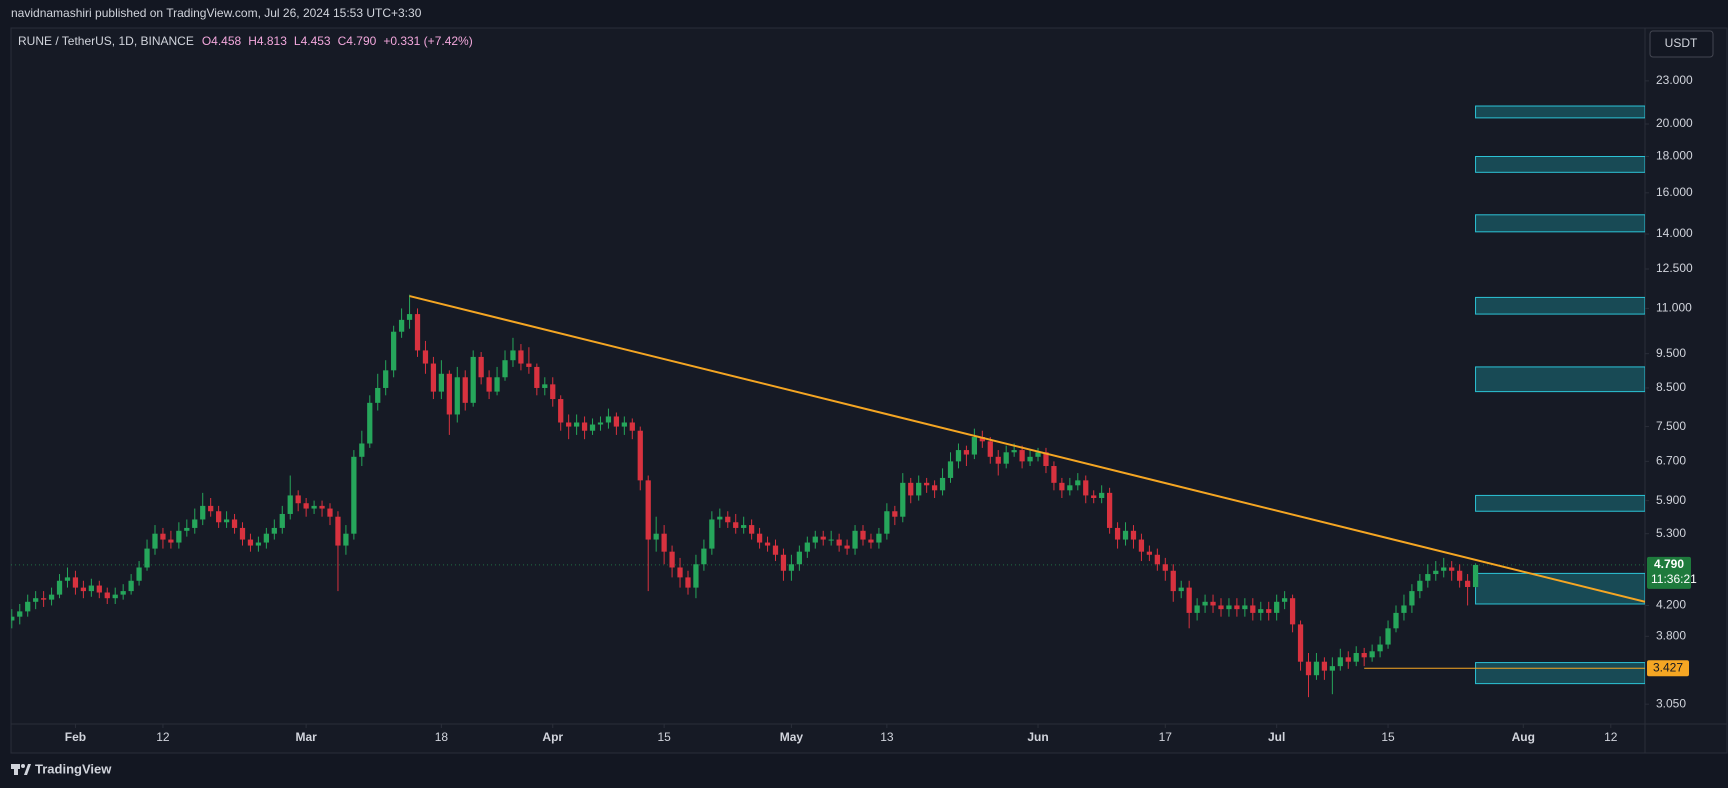  Describe the element at coordinates (1674, 308) in the screenshot. I see `y-tick-label: 11.000` at that location.